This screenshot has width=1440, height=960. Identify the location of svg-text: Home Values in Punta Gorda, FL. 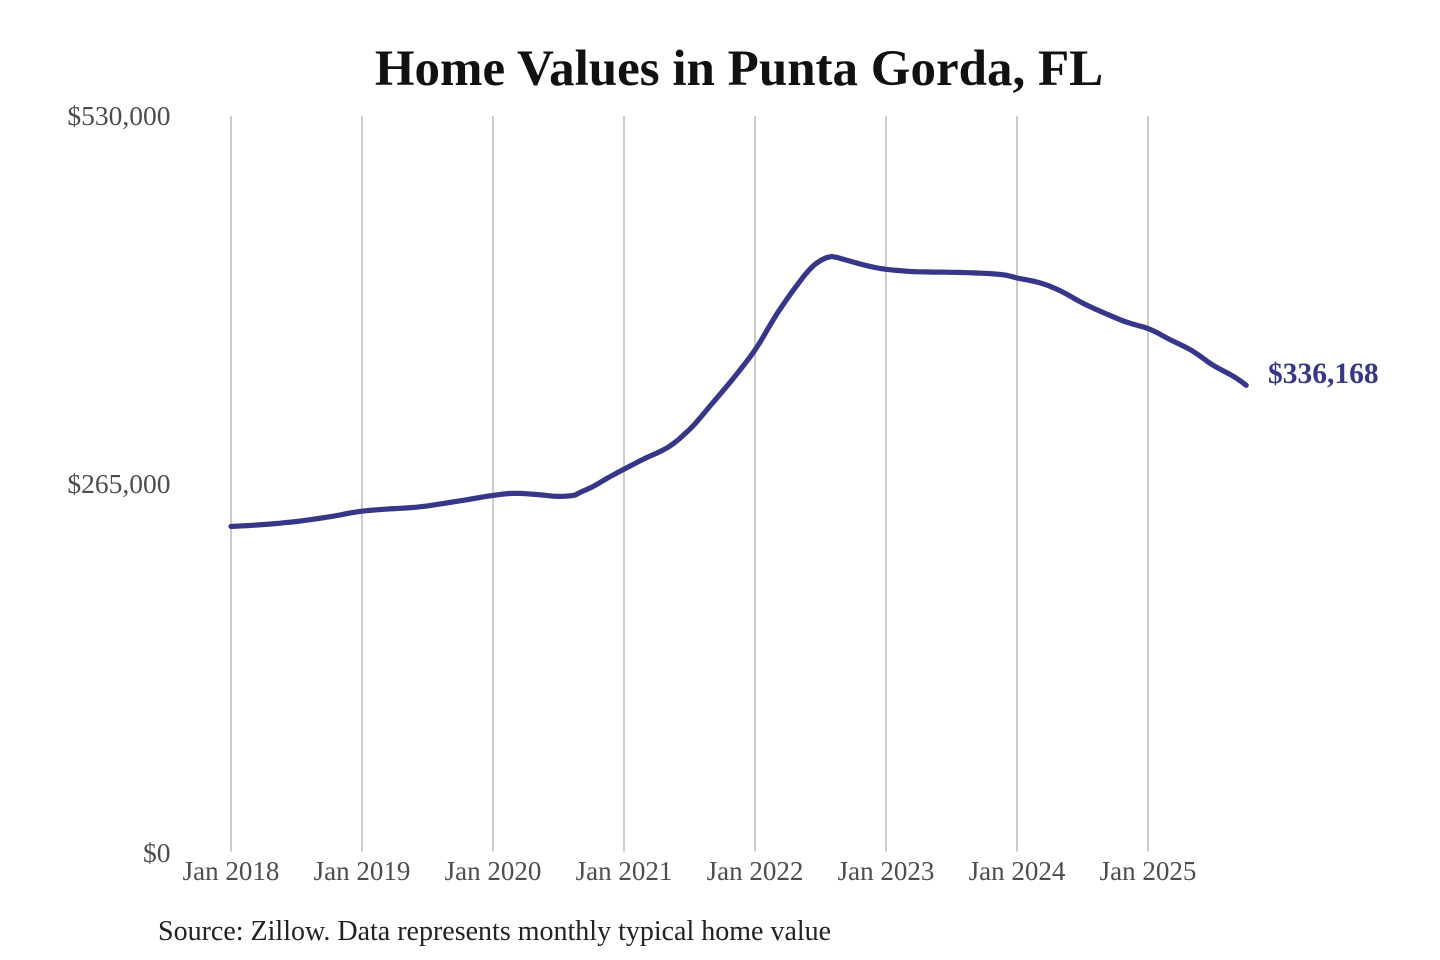
(739, 69).